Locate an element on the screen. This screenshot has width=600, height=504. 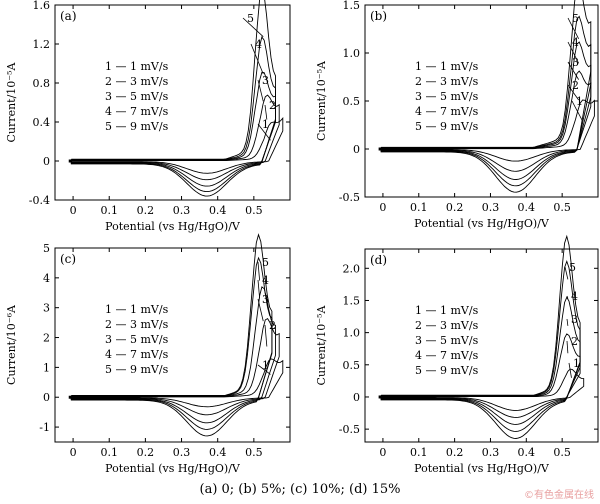
y-tick-label: 1 is located at coordinates (46, 367).